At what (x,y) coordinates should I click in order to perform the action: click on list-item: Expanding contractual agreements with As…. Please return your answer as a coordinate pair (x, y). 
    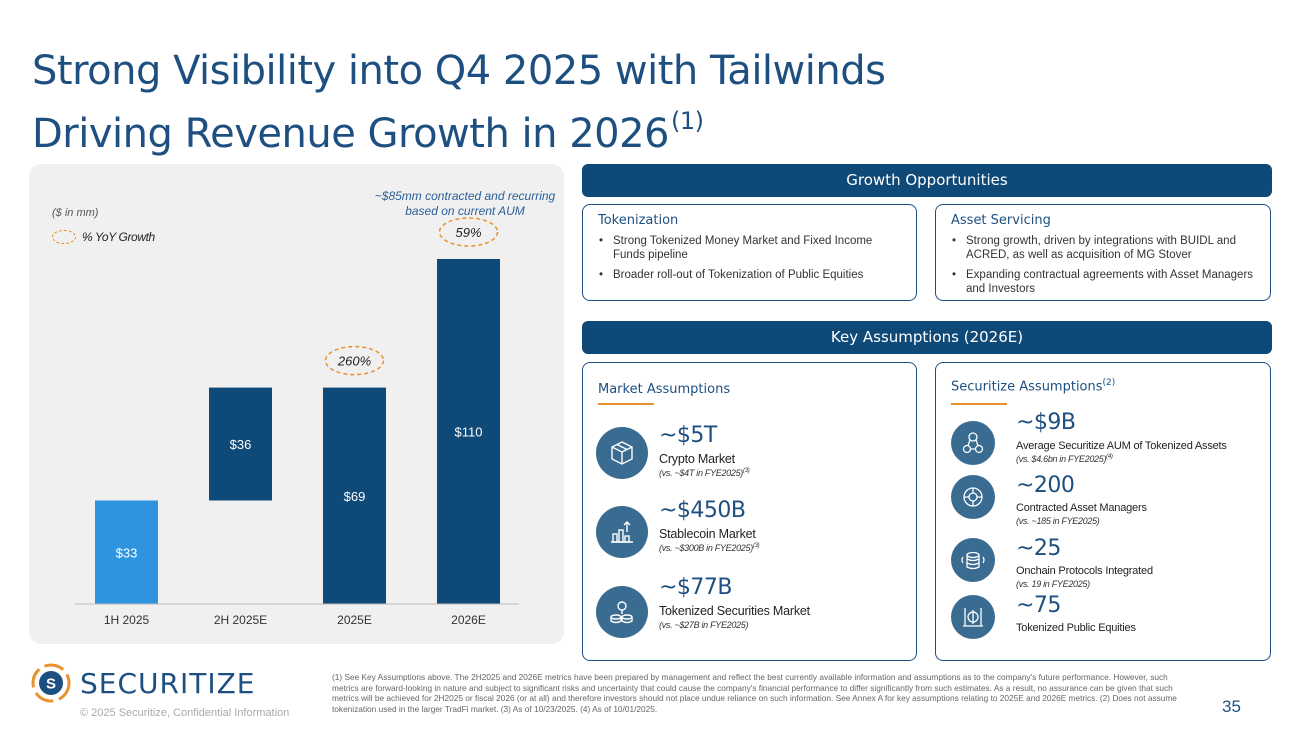
    Looking at the image, I should click on (1105, 282).